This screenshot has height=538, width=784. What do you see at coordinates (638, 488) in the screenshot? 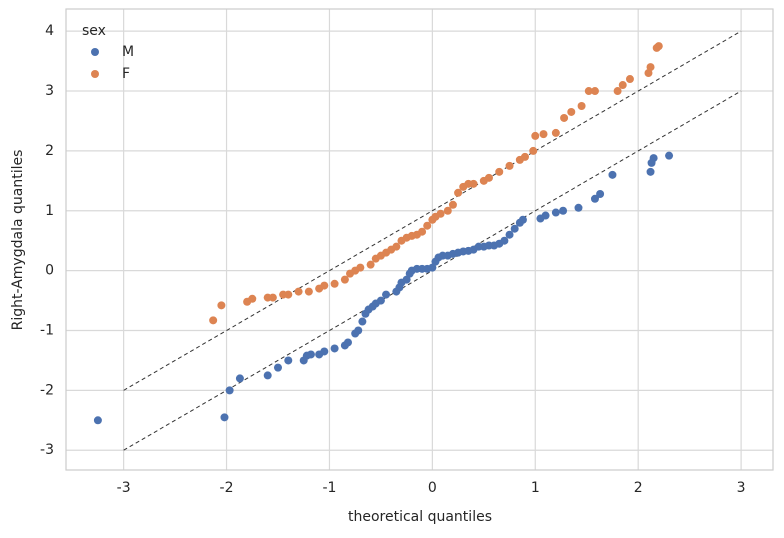
I see `x-tick-label: 2` at bounding box center [638, 488].